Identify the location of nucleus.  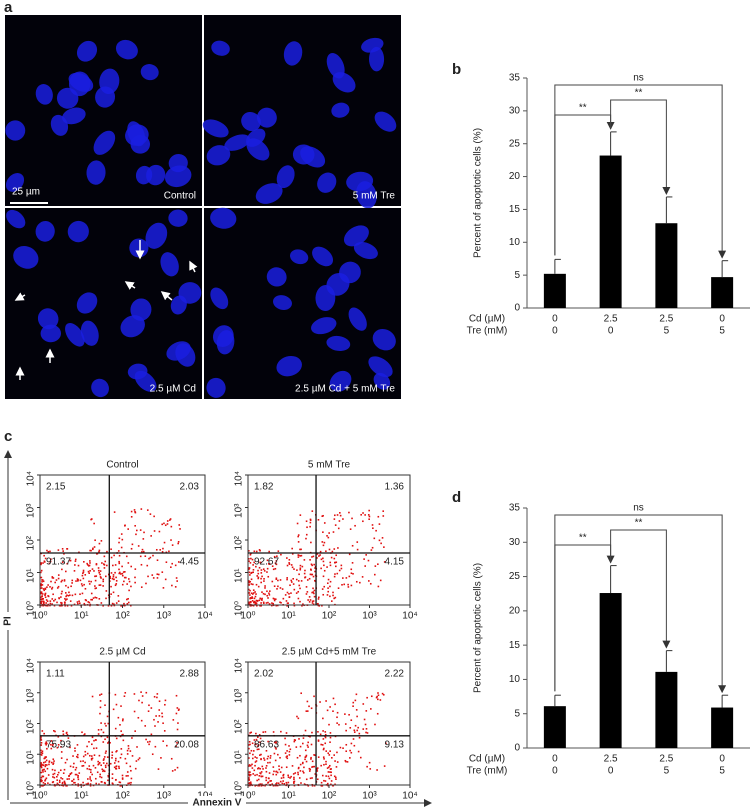
(338, 343).